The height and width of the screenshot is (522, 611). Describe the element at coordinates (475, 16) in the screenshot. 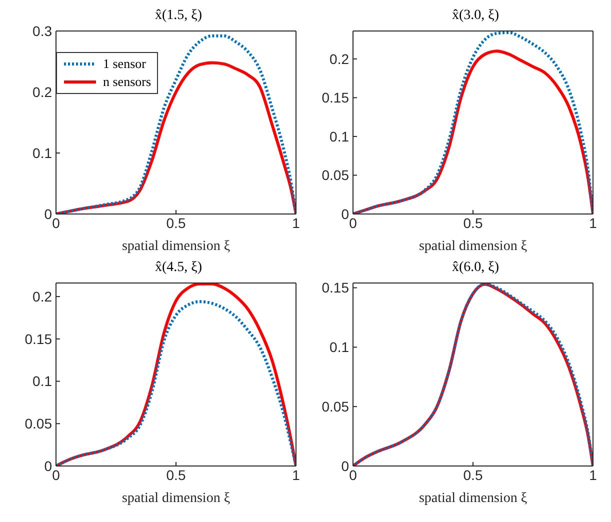

I see `chart-title: x̂(3.0, ξ)` at that location.